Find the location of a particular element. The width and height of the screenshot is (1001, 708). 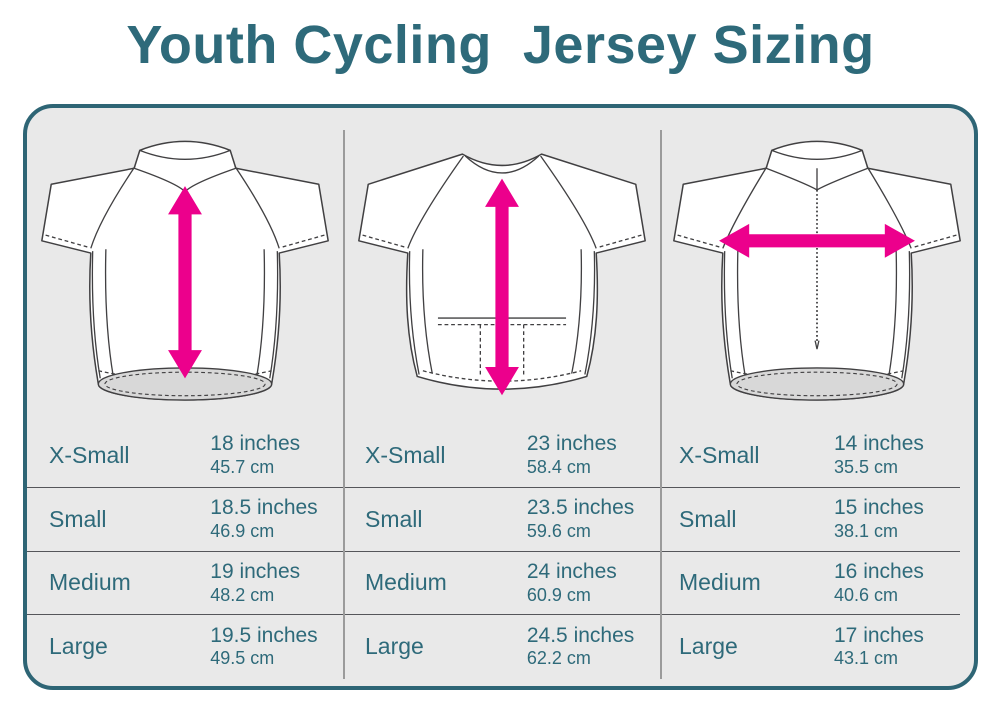

table-row: Medium 24 inches 60.9 cm is located at coordinates (501, 582).